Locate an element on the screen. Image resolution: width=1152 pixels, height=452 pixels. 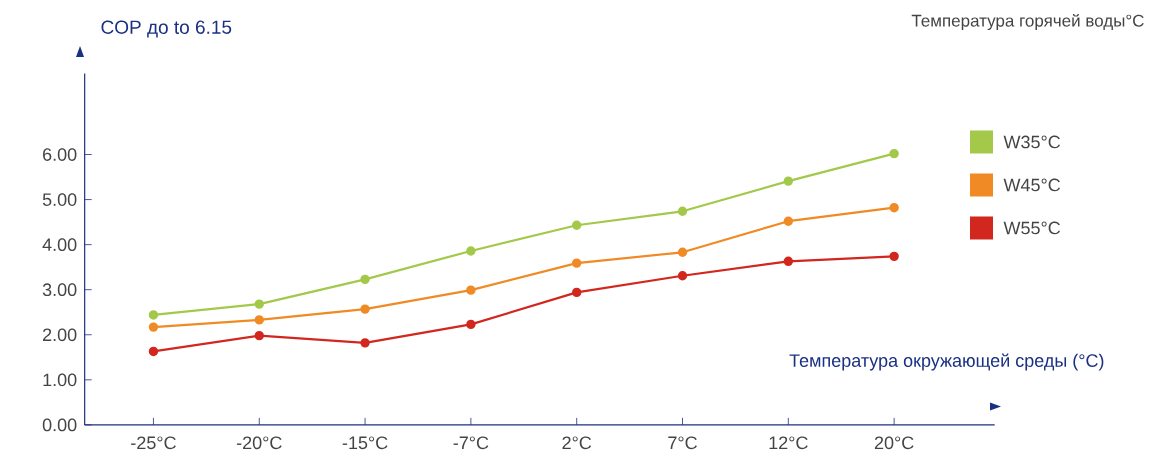
y-tick-label: 0.00 is located at coordinates (59, 425).